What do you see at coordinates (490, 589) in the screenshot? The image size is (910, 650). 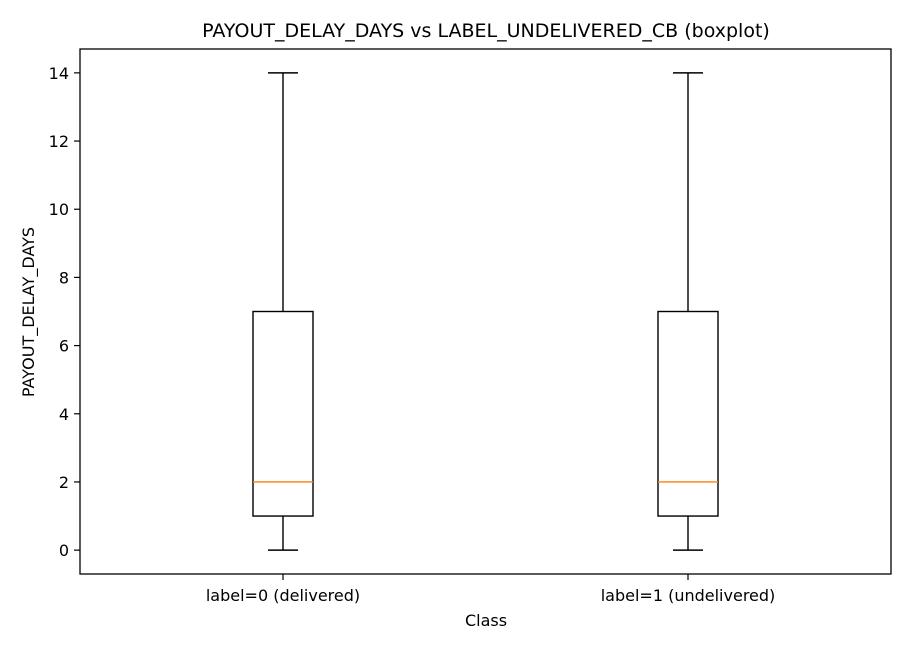 I see `x-axis: label=0 (delivered) label=1 (undelivered)` at bounding box center [490, 589].